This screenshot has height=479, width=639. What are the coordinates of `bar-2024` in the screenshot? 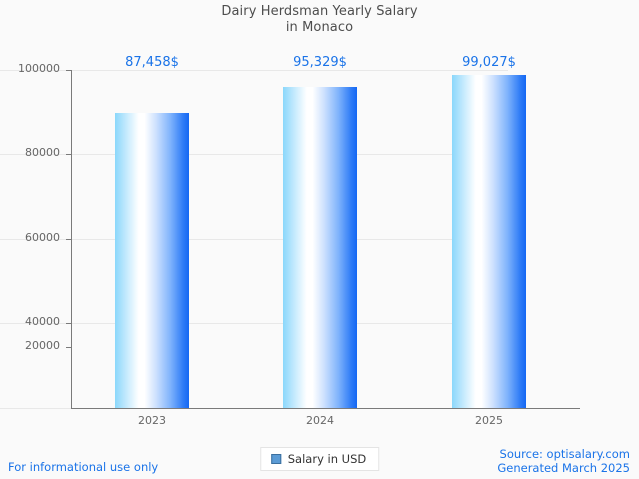 It's located at (320, 247).